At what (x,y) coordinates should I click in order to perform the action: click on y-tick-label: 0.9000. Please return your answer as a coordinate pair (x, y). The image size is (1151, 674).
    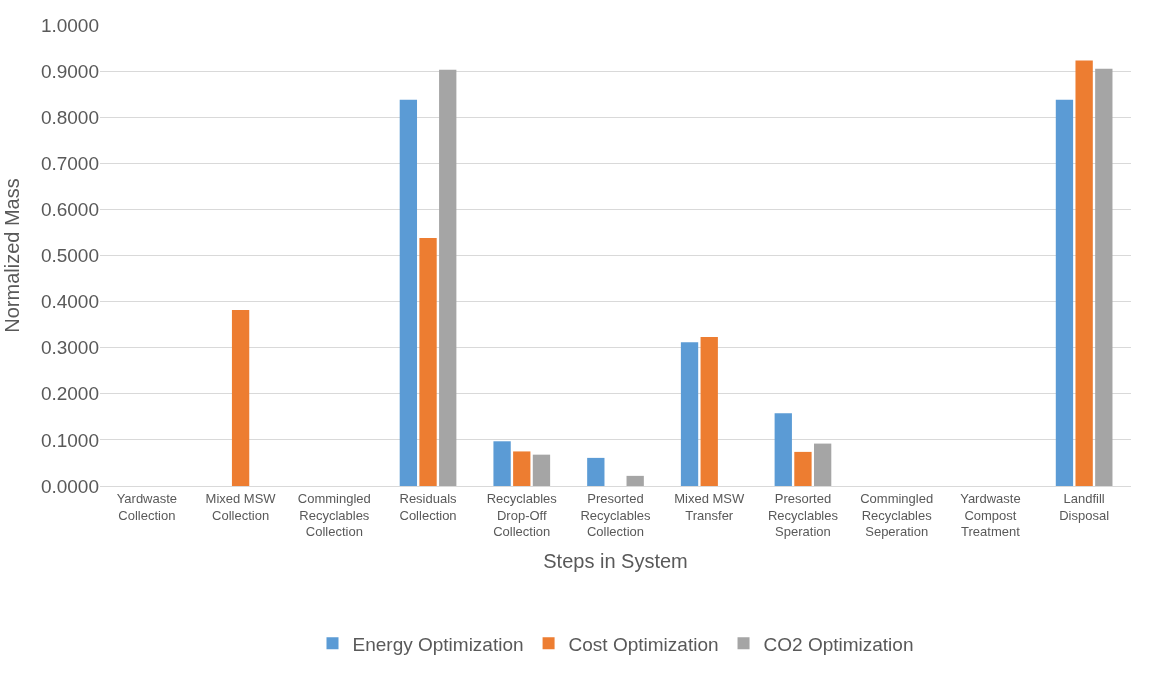
    Looking at the image, I should click on (69, 71).